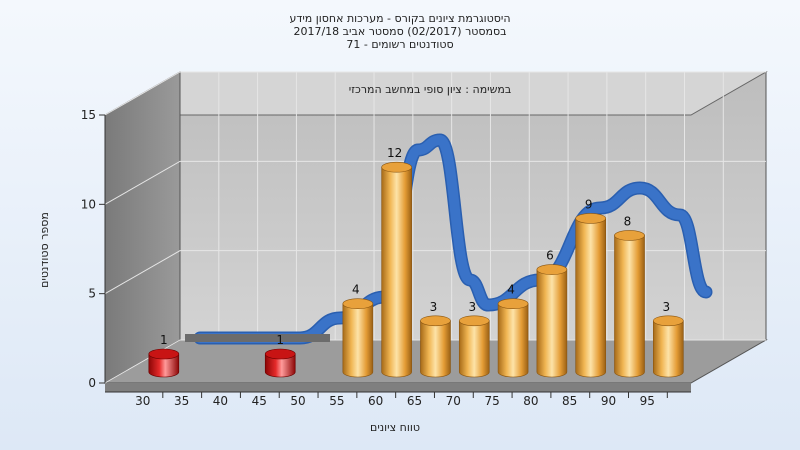  What do you see at coordinates (647, 401) in the screenshot?
I see `x-tick-label: 95` at bounding box center [647, 401].